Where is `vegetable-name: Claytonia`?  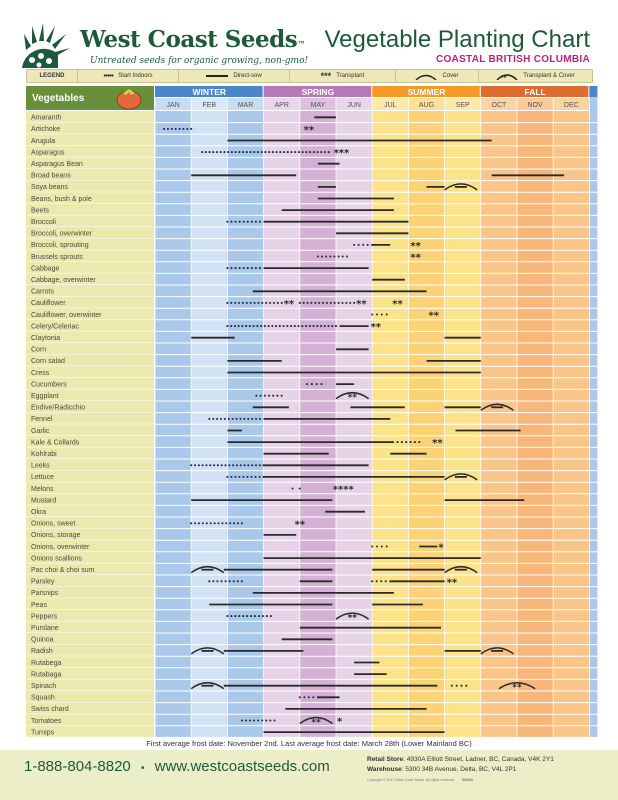
vegetable-name: Claytonia is located at coordinates (45, 338).